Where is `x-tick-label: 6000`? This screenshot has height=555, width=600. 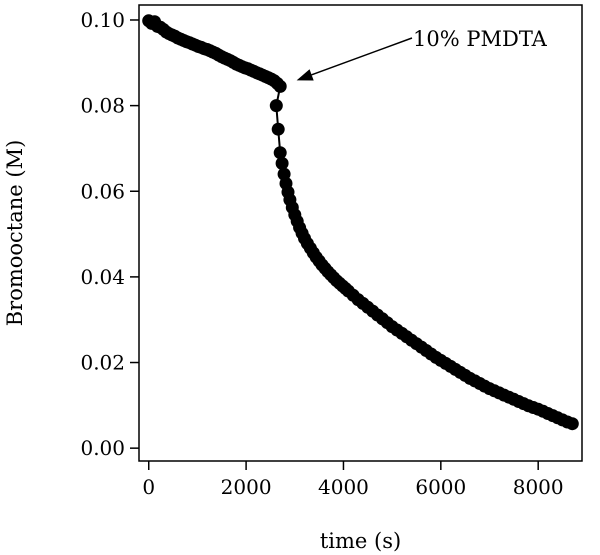
x-tick-label: 6000 is located at coordinates (440, 487).